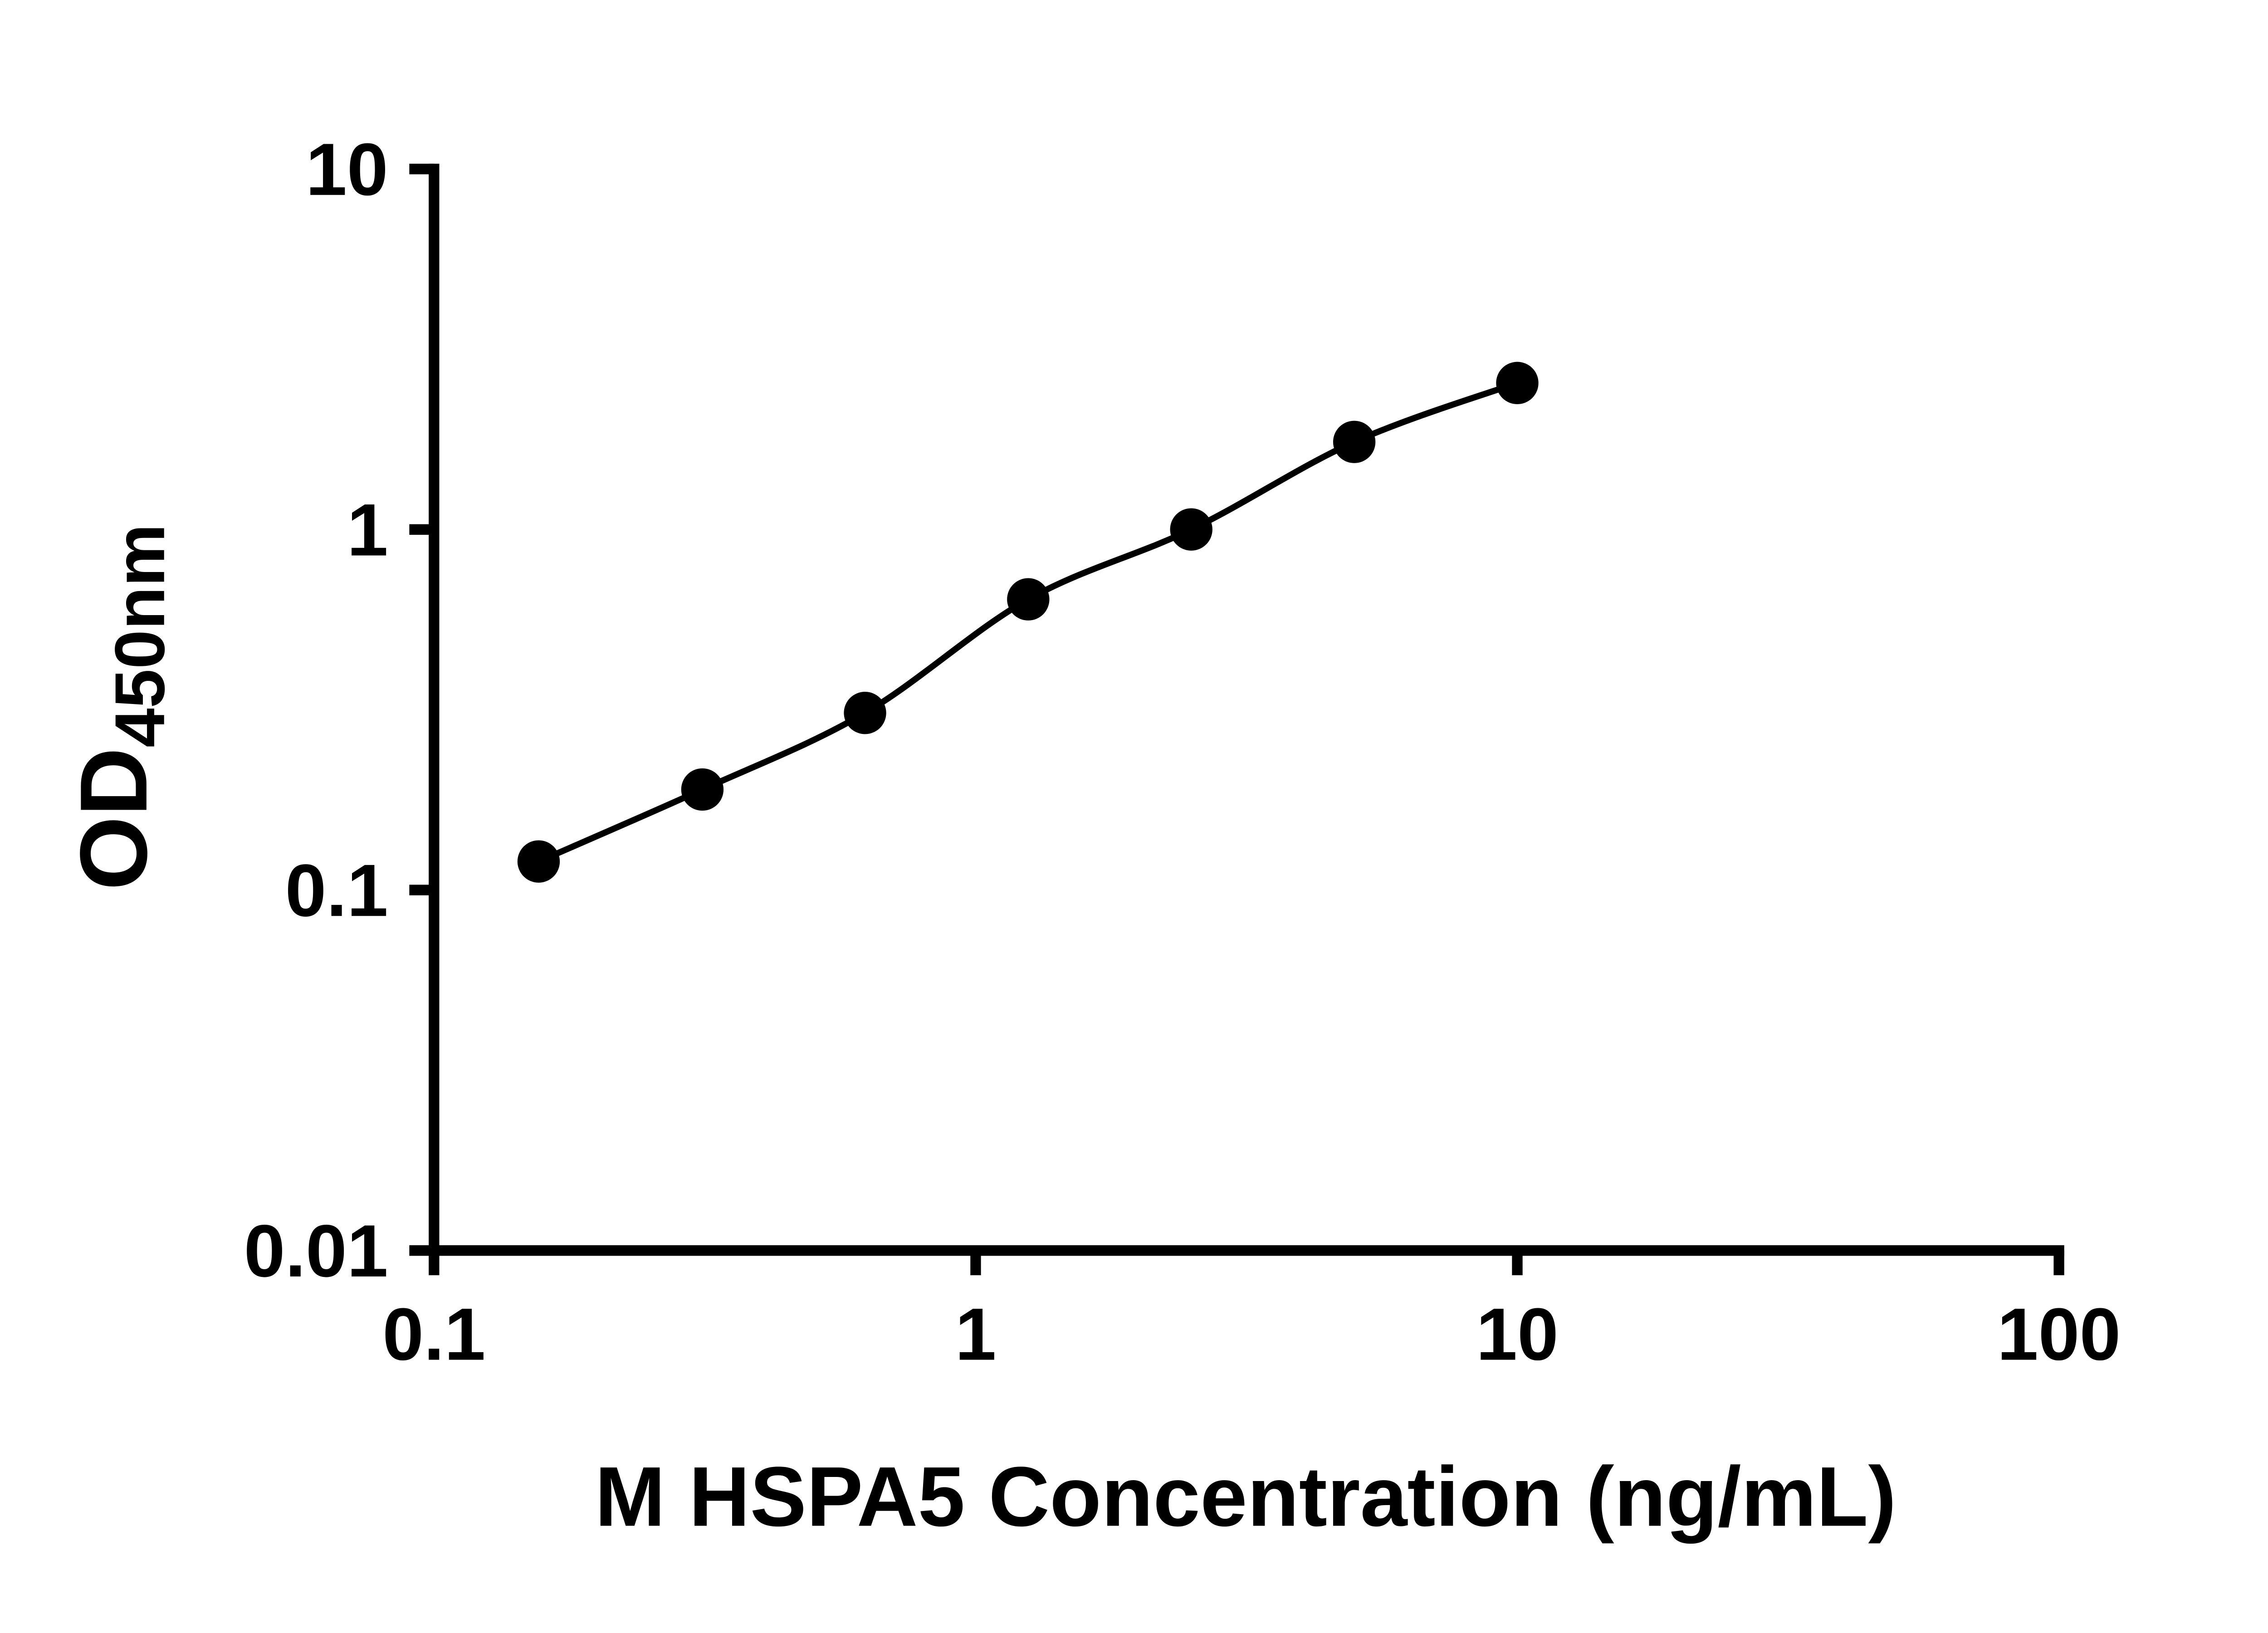 The height and width of the screenshot is (1633, 2268). I want to click on x-tick-label: 0.1, so click(434, 1334).